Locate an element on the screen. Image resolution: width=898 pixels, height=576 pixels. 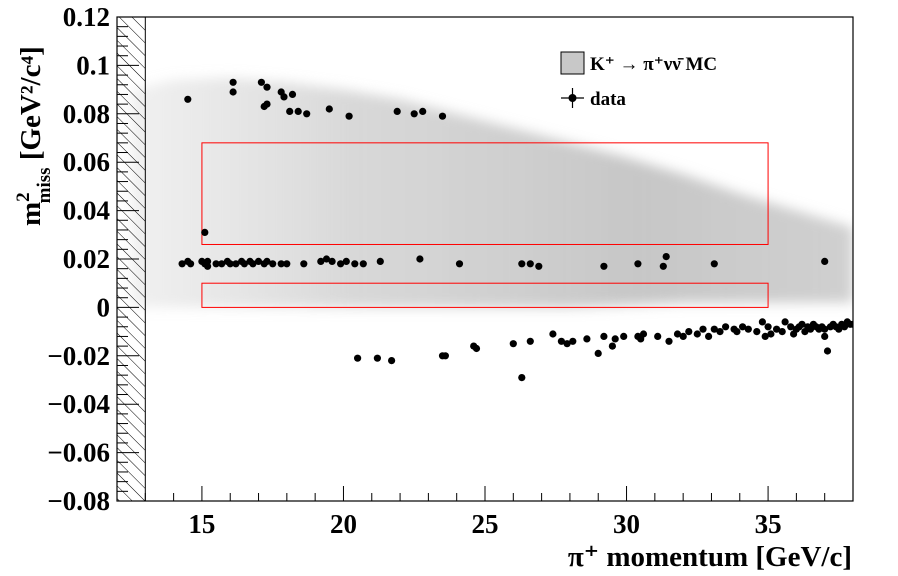
y-tick-label: −0.08 is located at coordinates (78, 501).